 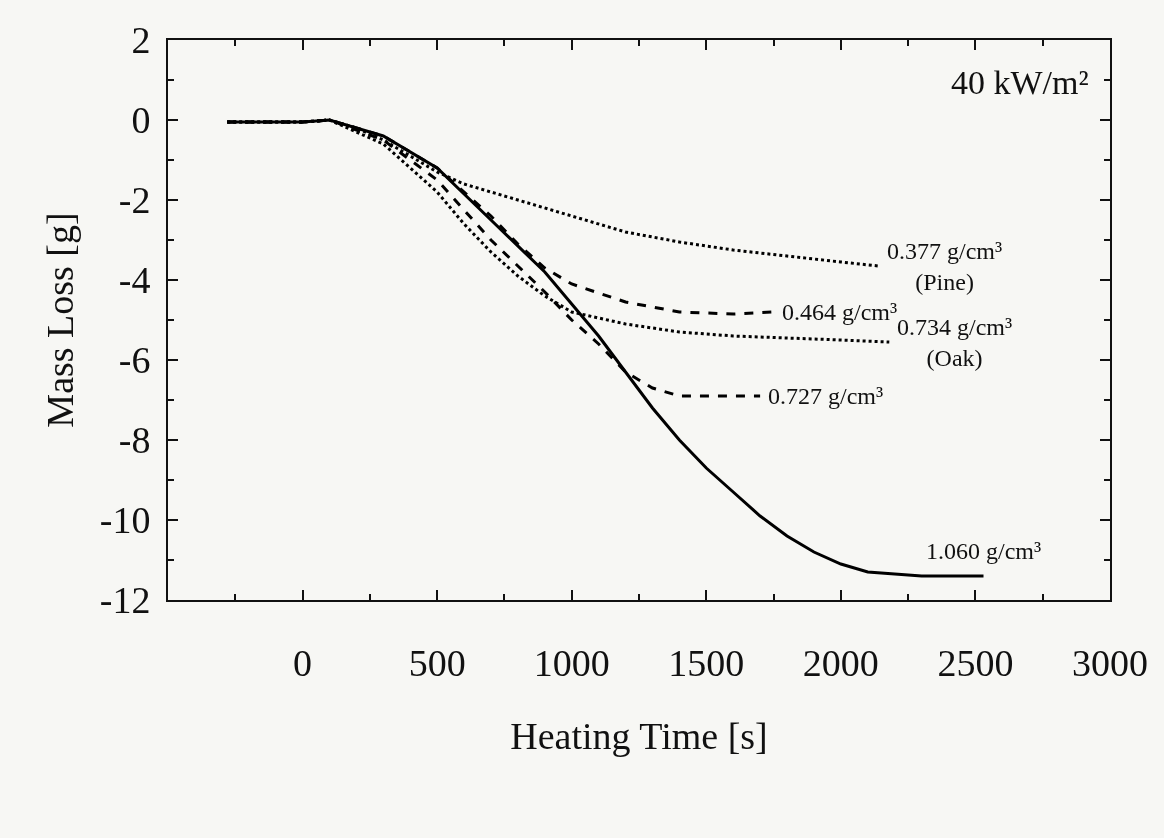 I want to click on y-tick-label: -2, so click(x=134, y=200).